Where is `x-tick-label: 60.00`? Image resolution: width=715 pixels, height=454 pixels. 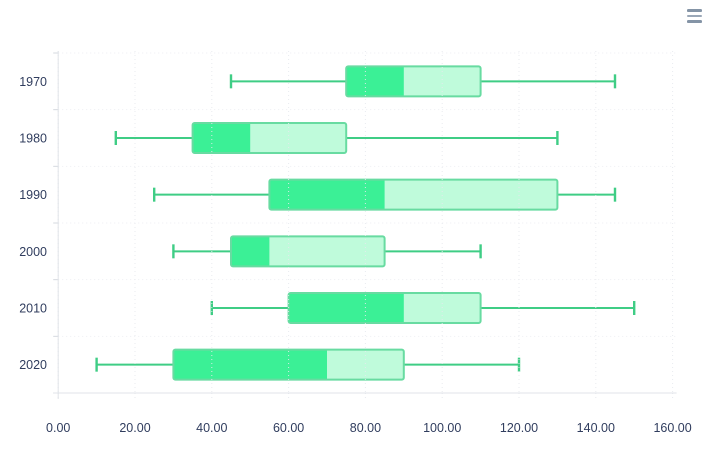 x-tick-label: 60.00 is located at coordinates (288, 428).